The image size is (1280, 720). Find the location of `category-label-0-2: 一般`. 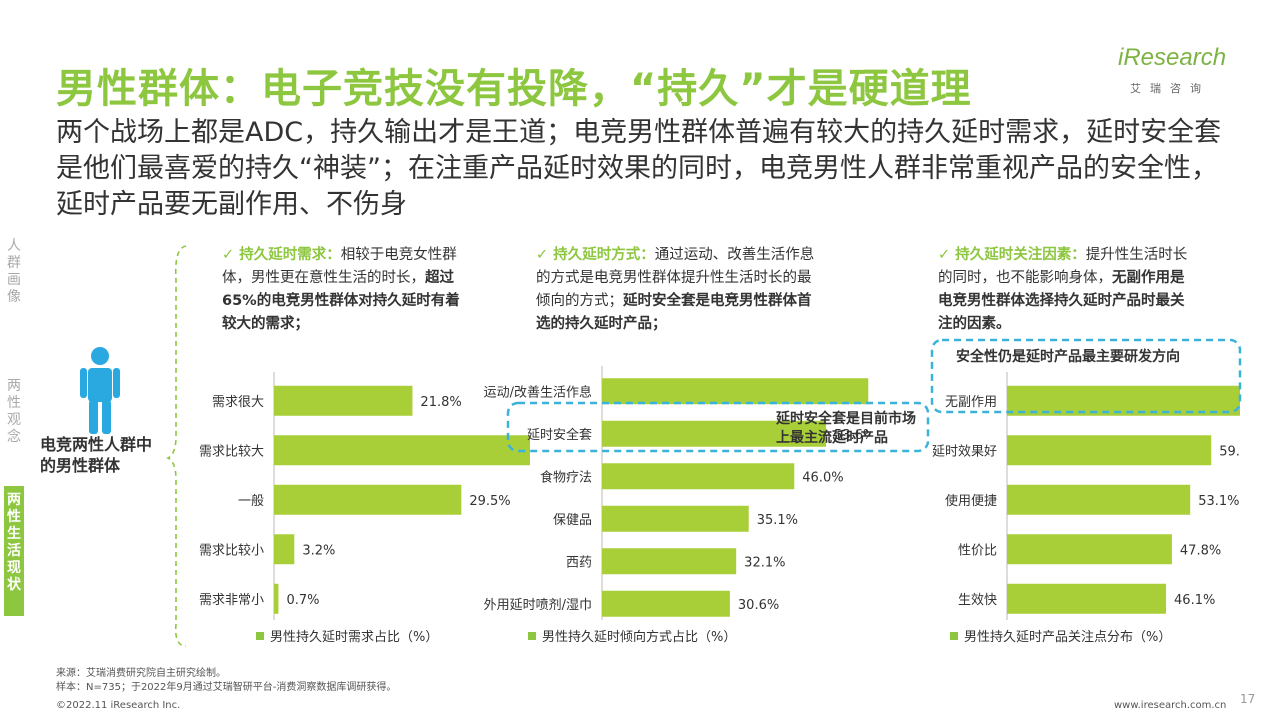

category-label-0-2: 一般 is located at coordinates (251, 501).